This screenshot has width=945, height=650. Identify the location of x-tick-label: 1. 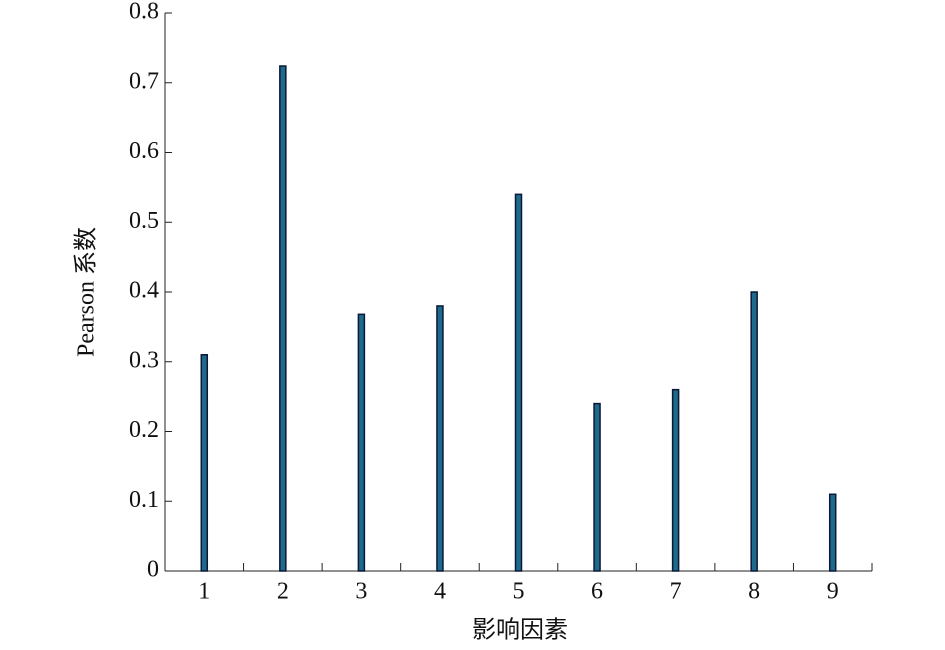
(204, 592).